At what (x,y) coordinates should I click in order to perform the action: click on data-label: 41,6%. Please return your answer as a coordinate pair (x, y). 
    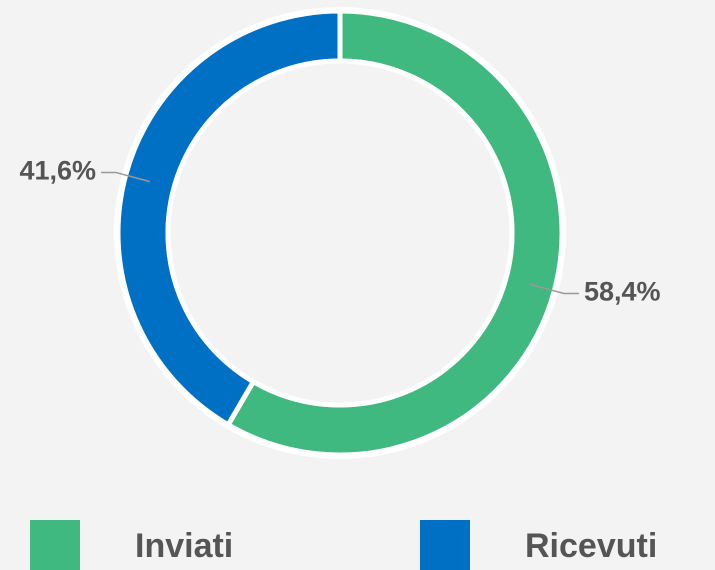
    Looking at the image, I should click on (57, 171).